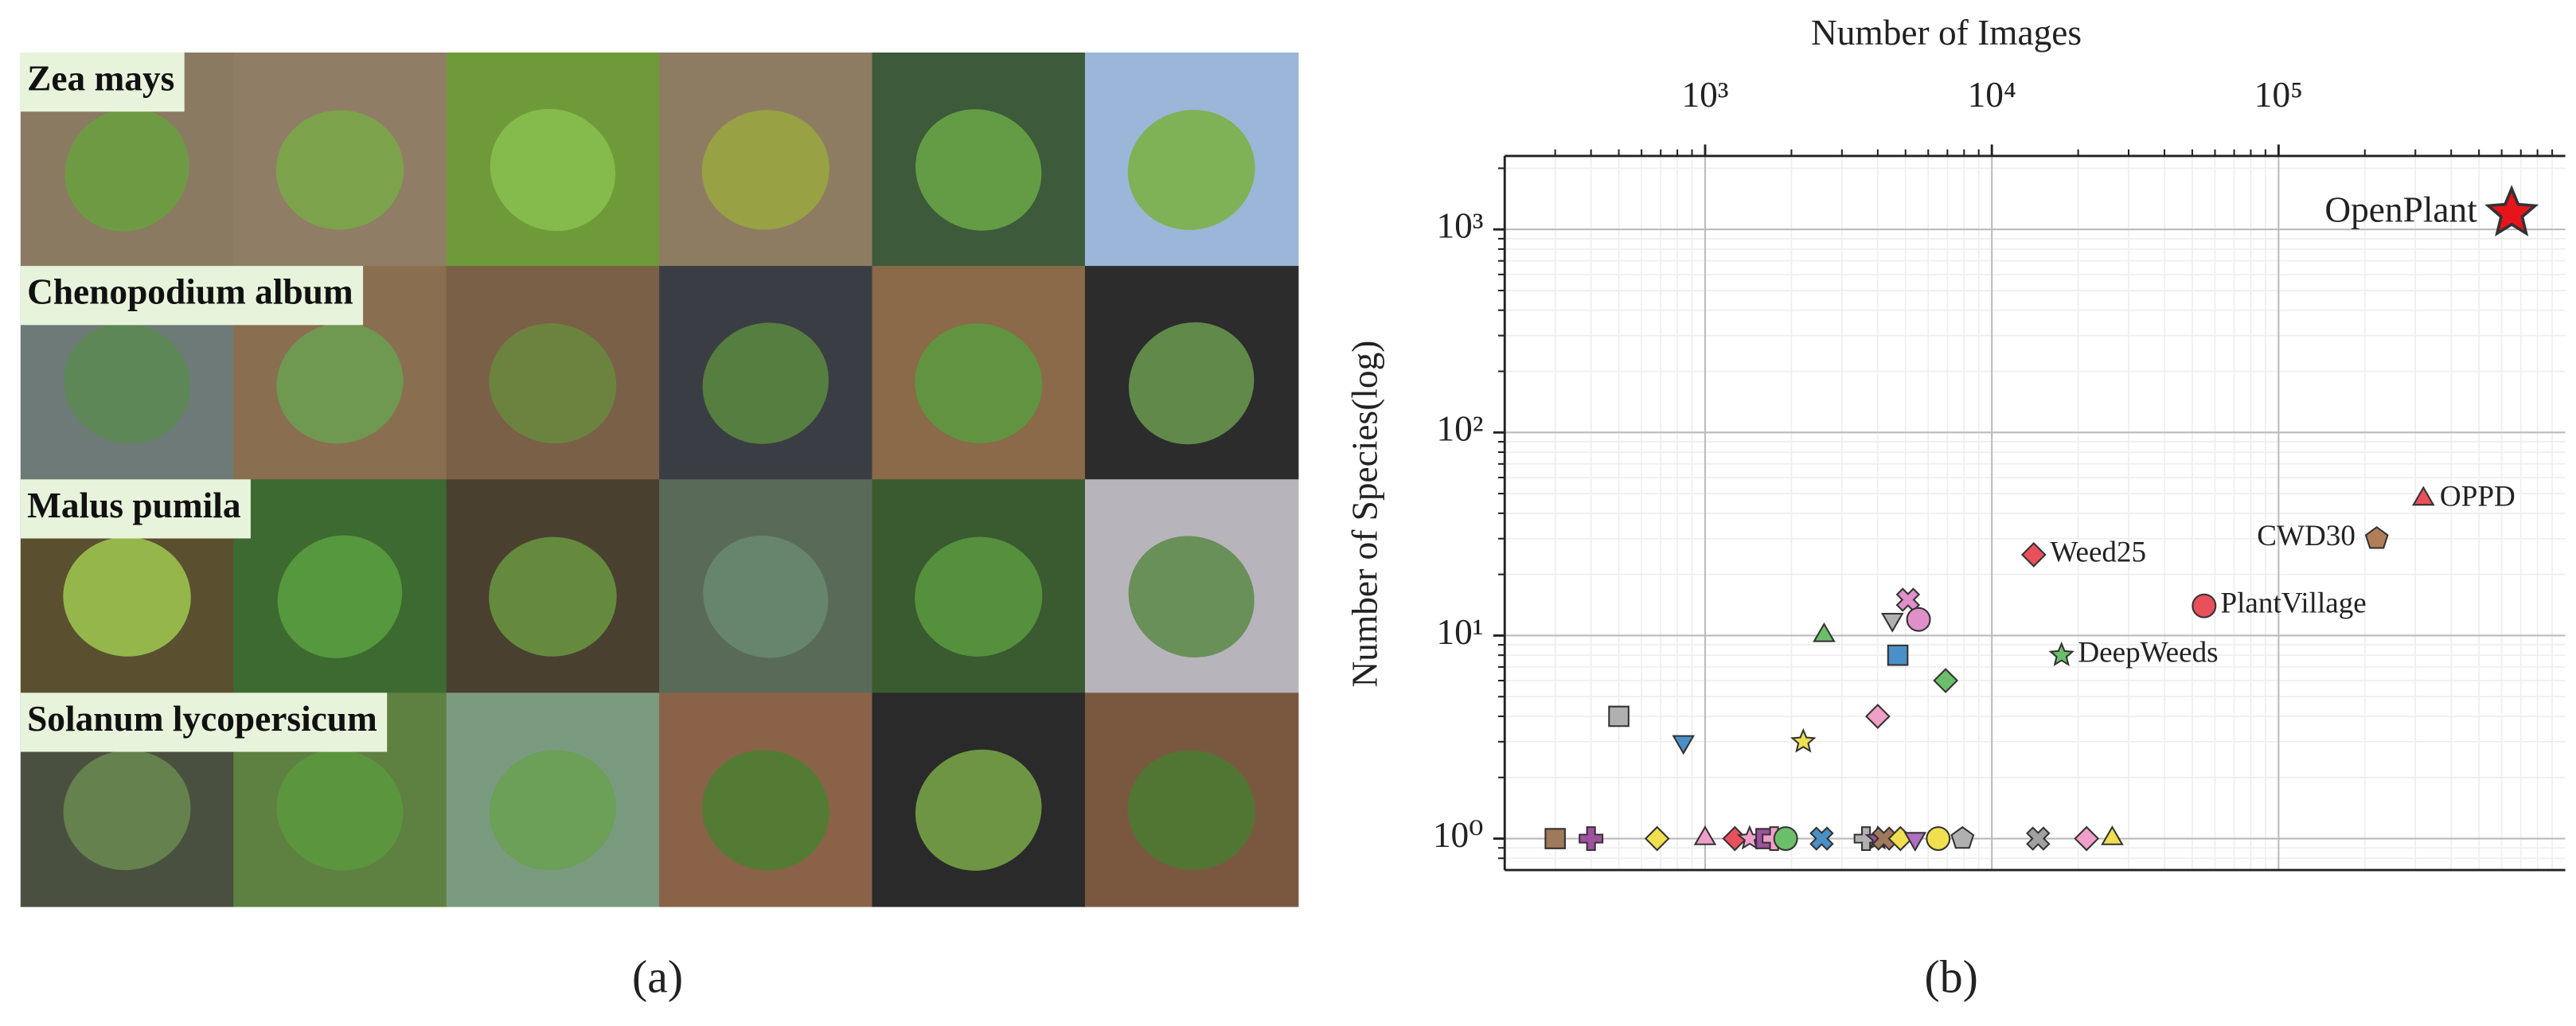 This screenshot has height=1026, width=2576. What do you see at coordinates (657, 978) in the screenshot?
I see `caption: (a)` at bounding box center [657, 978].